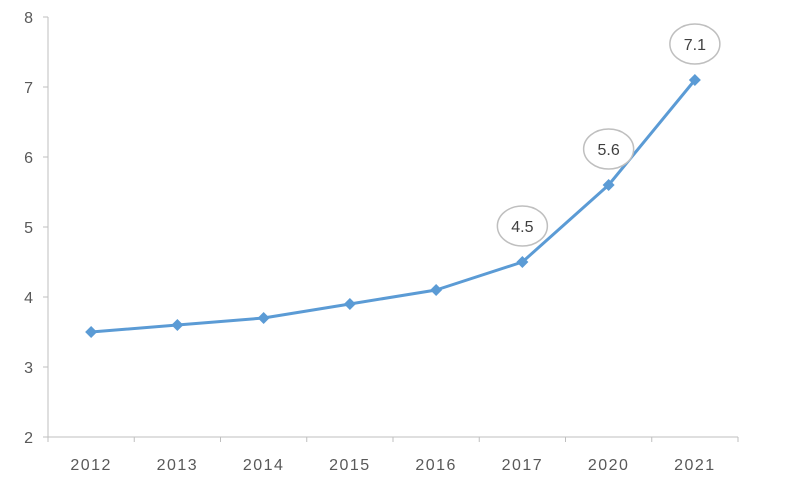 This screenshot has width=800, height=480. I want to click on y-tick-label: 6, so click(28, 158).